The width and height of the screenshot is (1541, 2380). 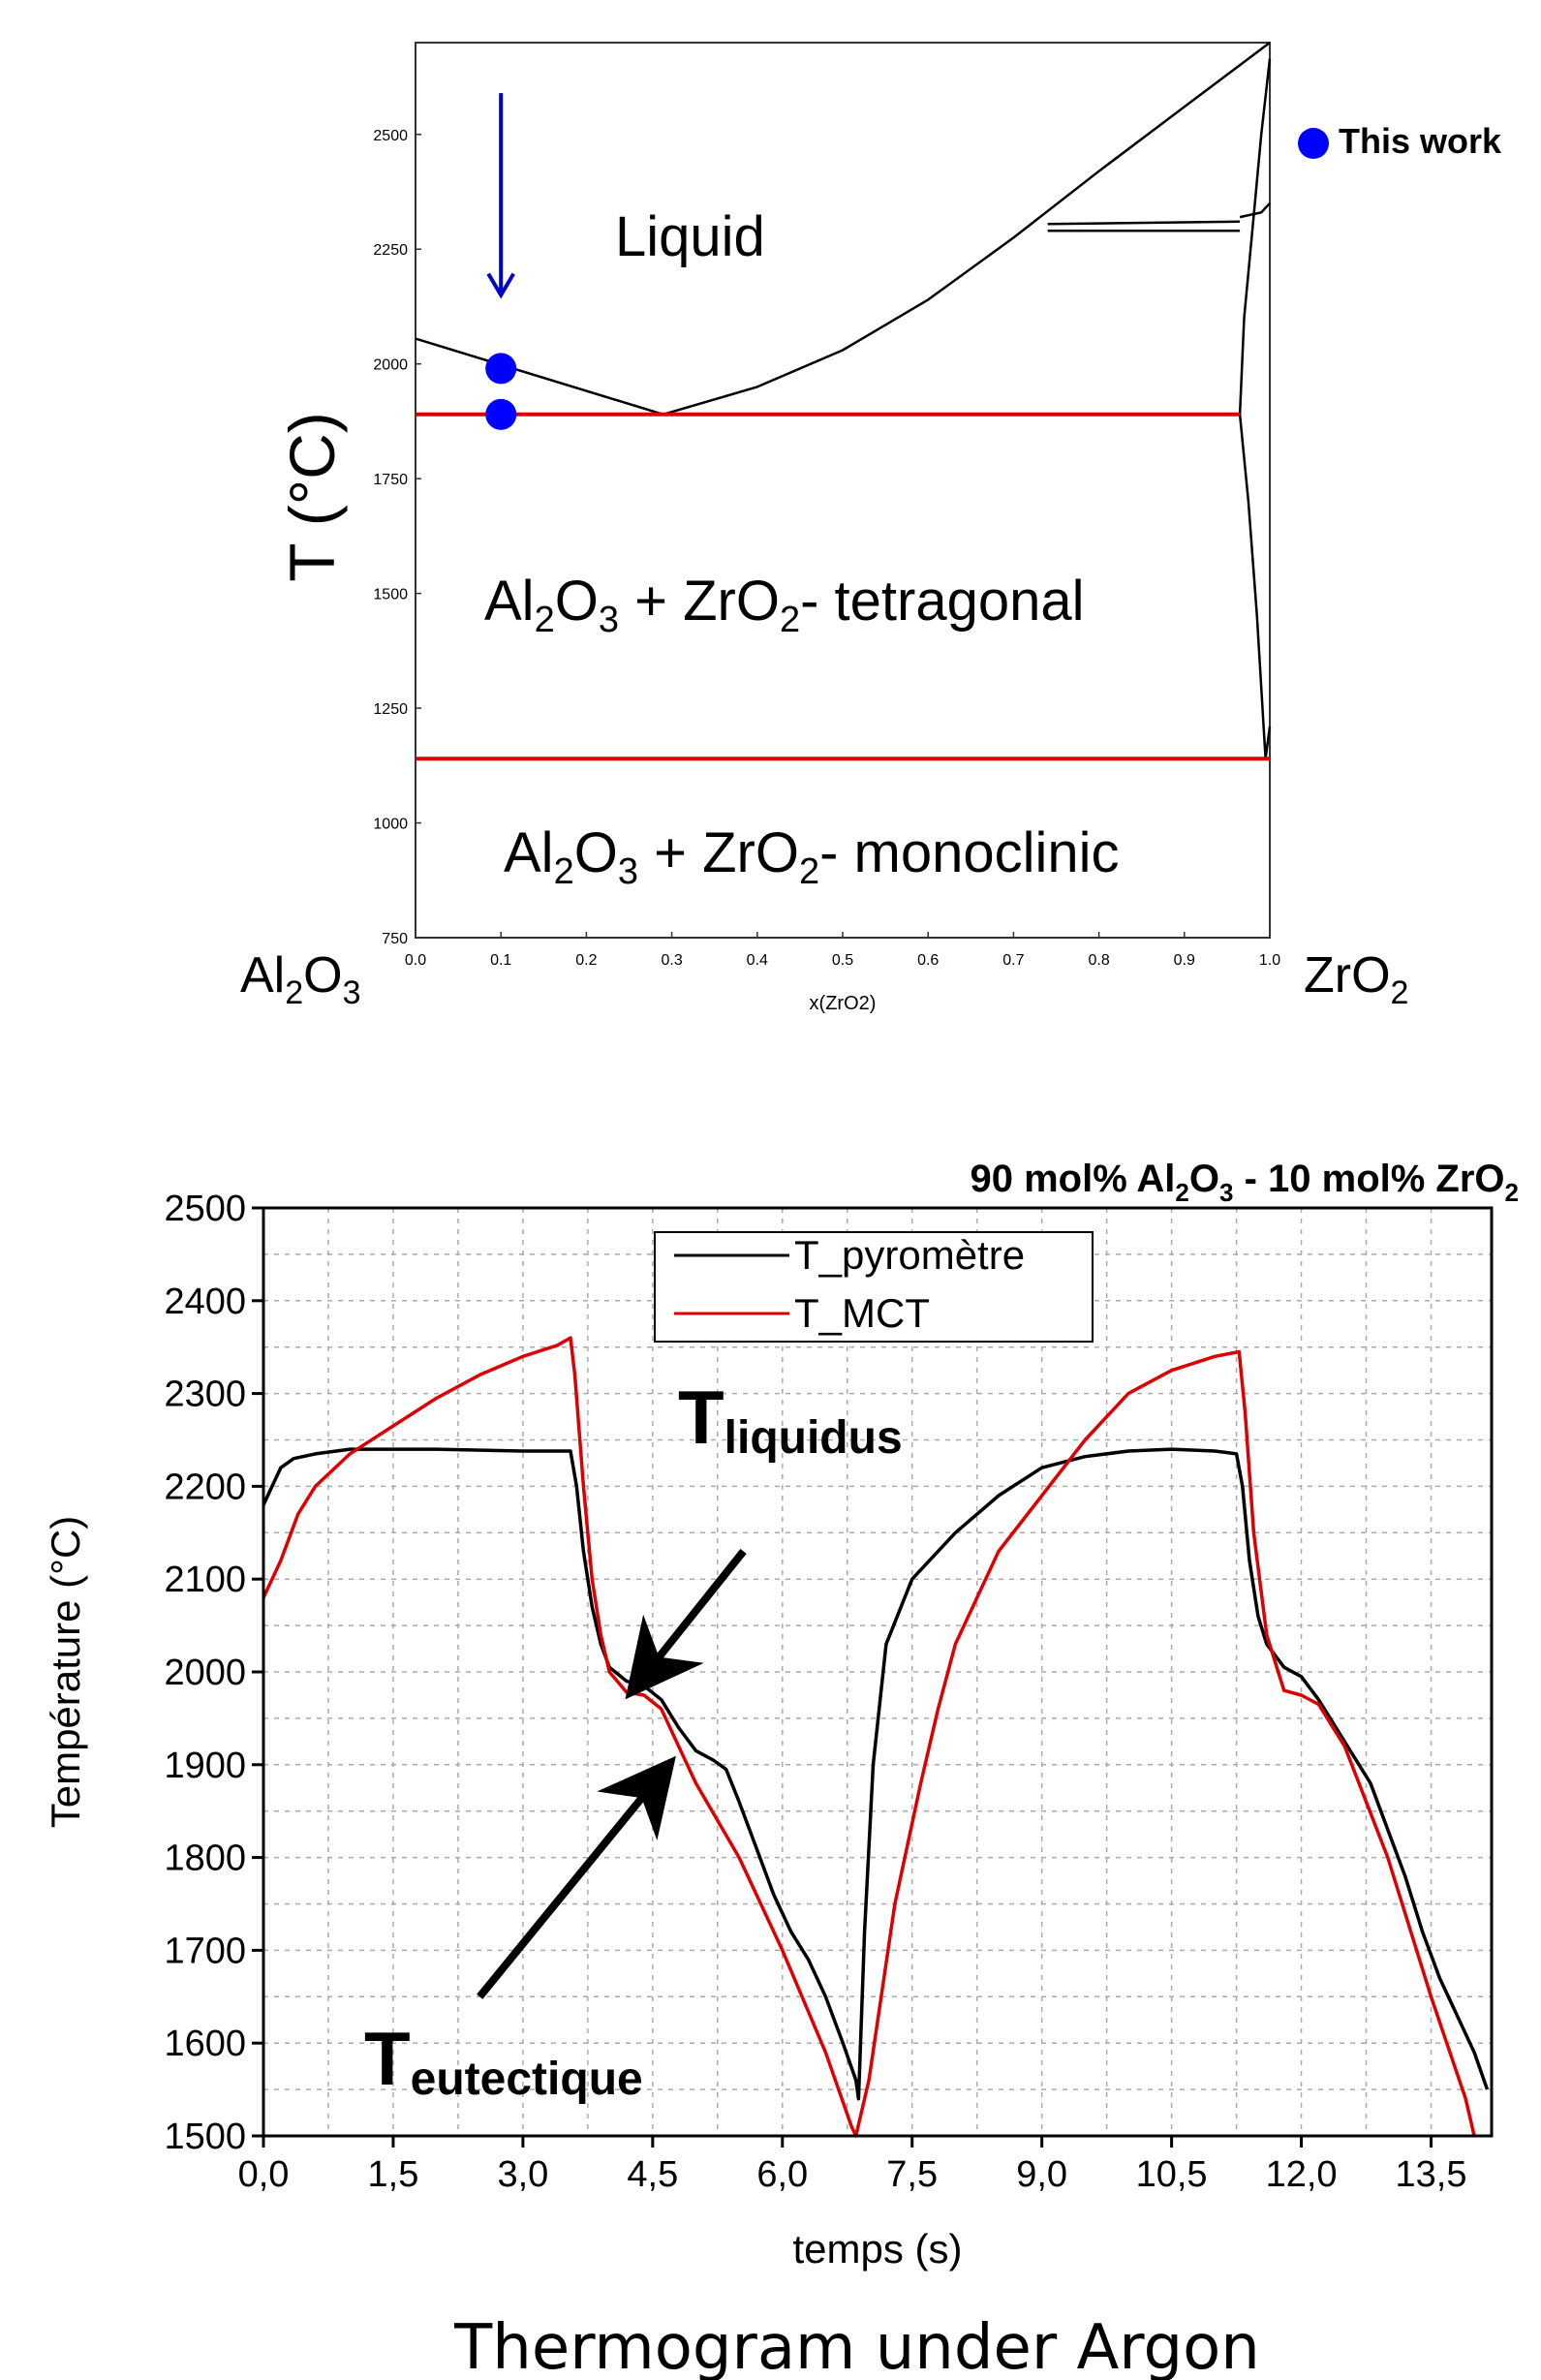 What do you see at coordinates (205, 1487) in the screenshot?
I see `th-y-tick-label-7: 2200` at bounding box center [205, 1487].